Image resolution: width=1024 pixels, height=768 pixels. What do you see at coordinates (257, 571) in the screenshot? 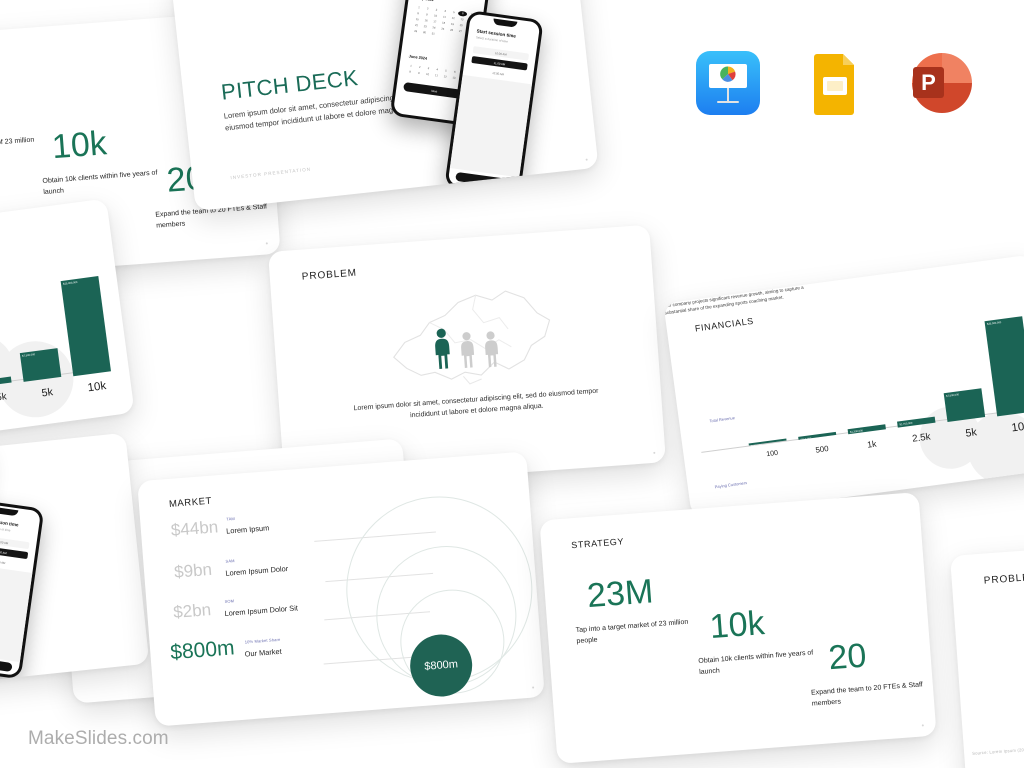
I see `market-label-sam: Lorem Ipsum Dolor` at bounding box center [257, 571].